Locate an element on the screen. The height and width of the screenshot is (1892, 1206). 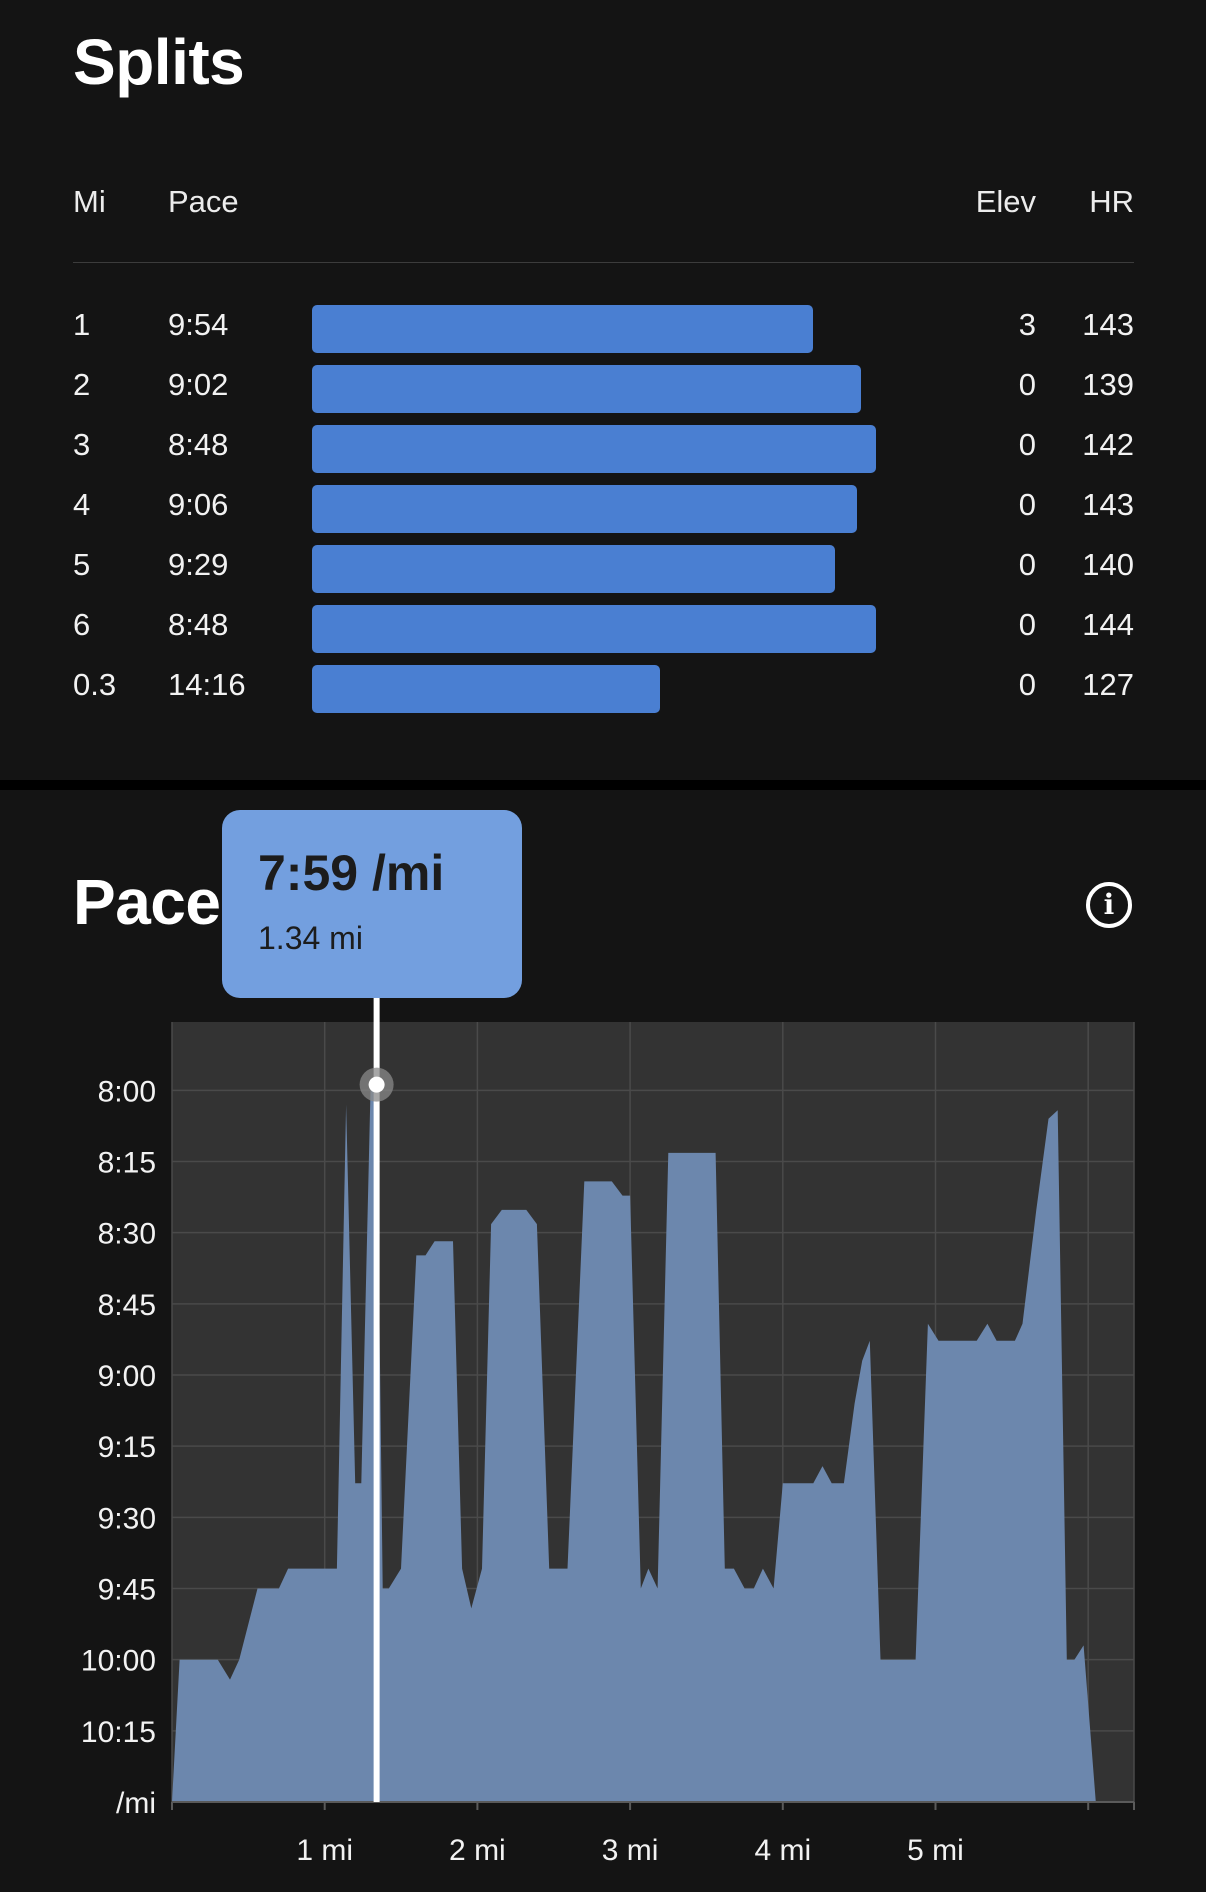
x-tick-label: 3 mi is located at coordinates (630, 1850).